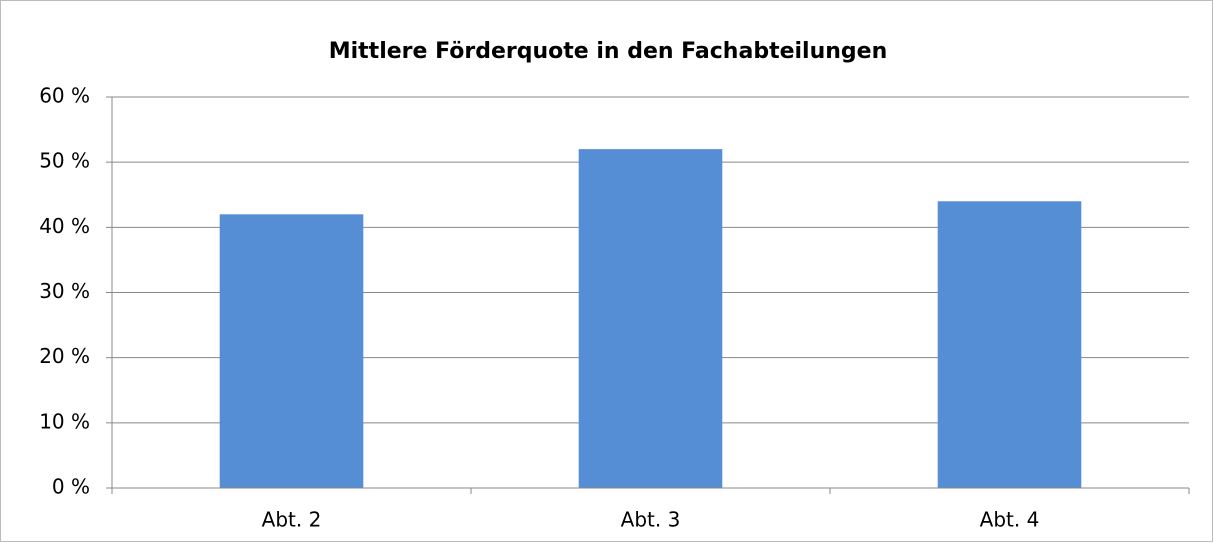 This screenshot has width=1214, height=543. I want to click on y-tick-label: 30 %, so click(64, 291).